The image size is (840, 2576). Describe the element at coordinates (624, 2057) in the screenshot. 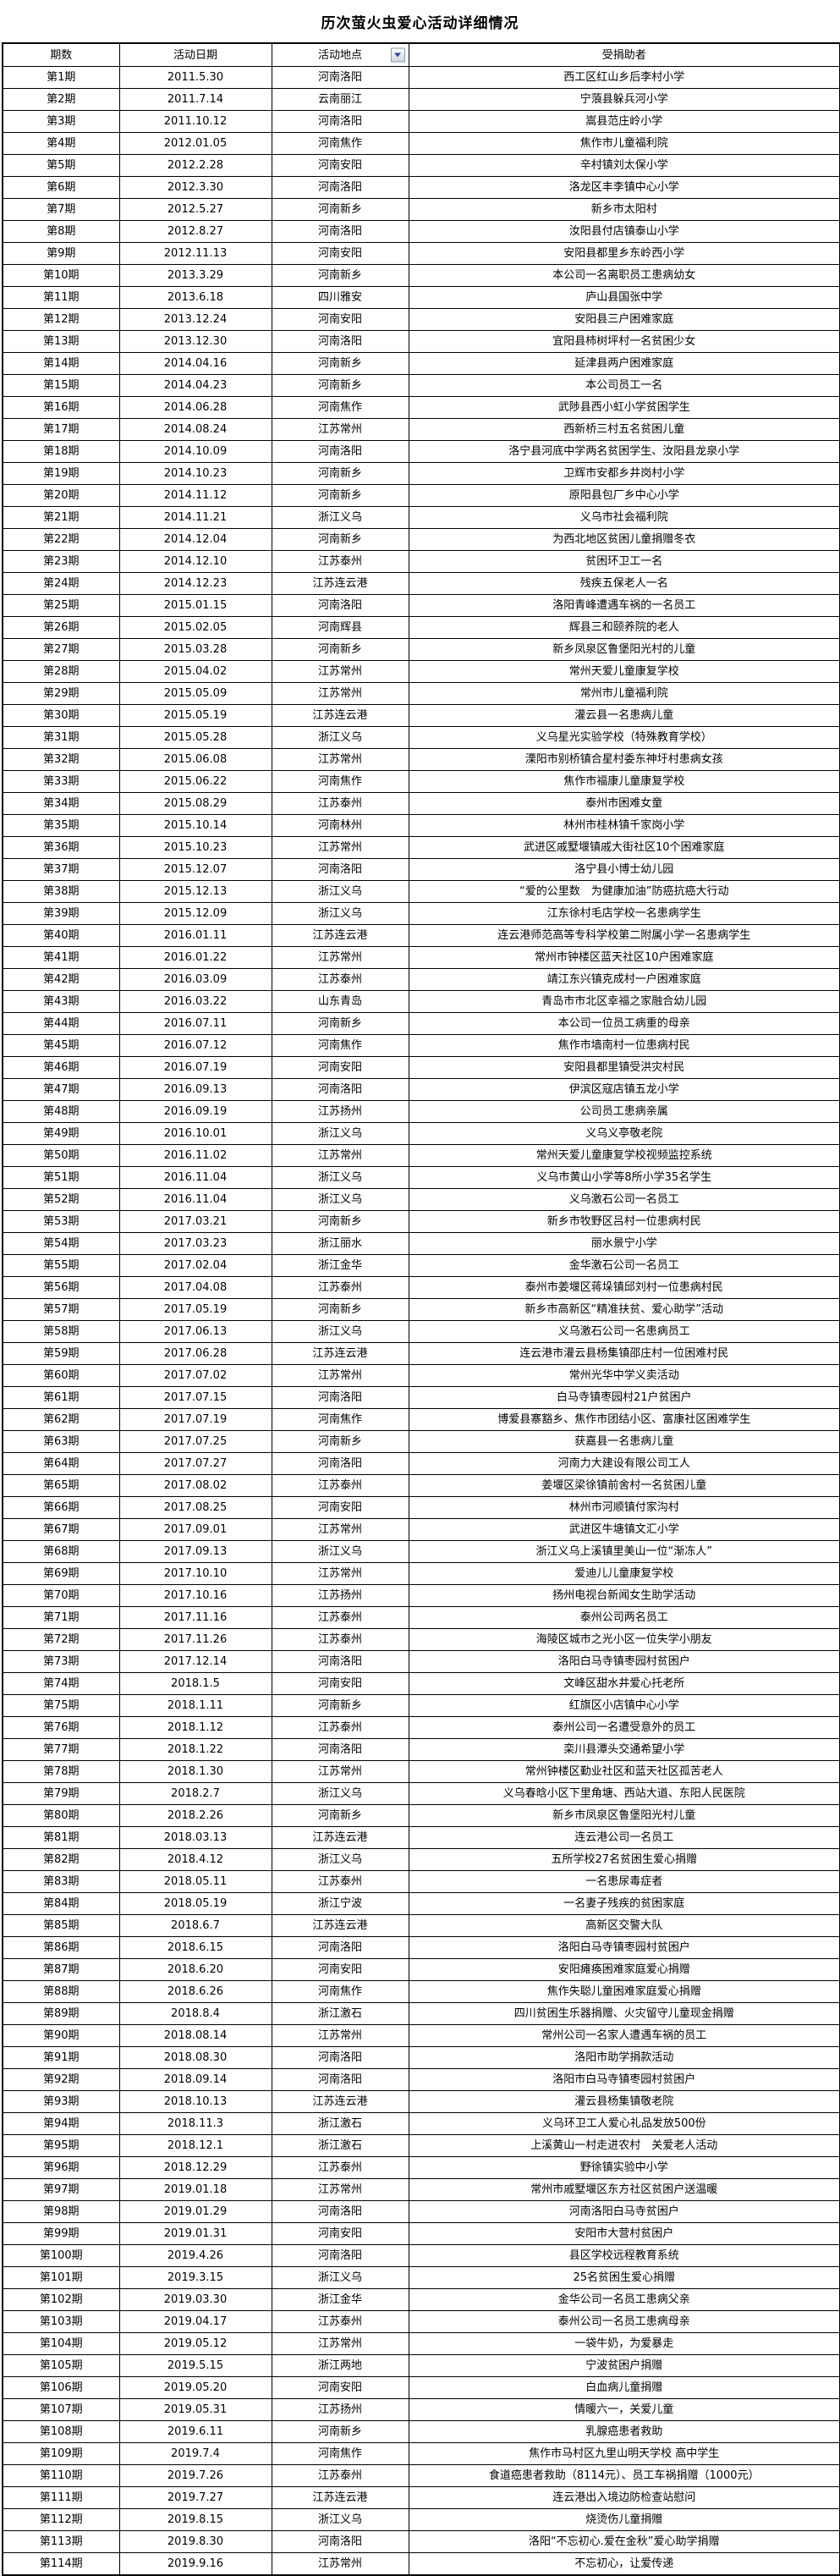

I see `cell-recipient: 洛阳市助学捐款活动` at that location.